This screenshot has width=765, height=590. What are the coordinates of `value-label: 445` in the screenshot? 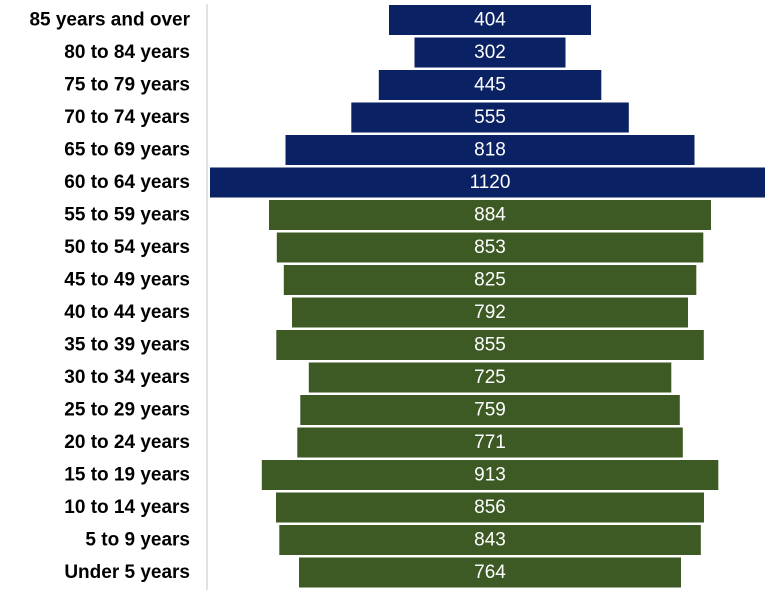 It's located at (490, 85).